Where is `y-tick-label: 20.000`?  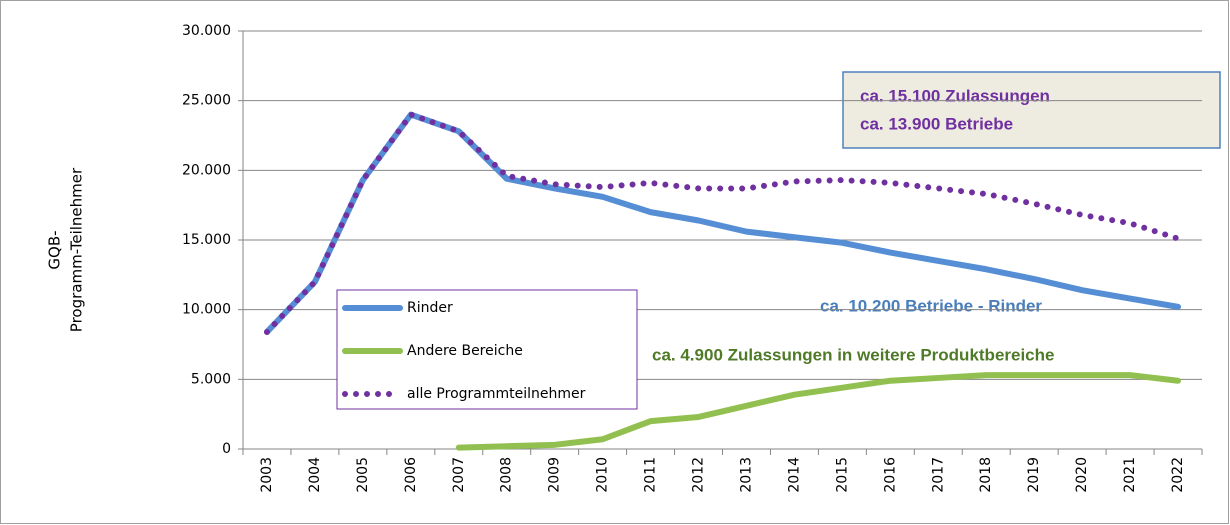 y-tick-label: 20.000 is located at coordinates (206, 170).